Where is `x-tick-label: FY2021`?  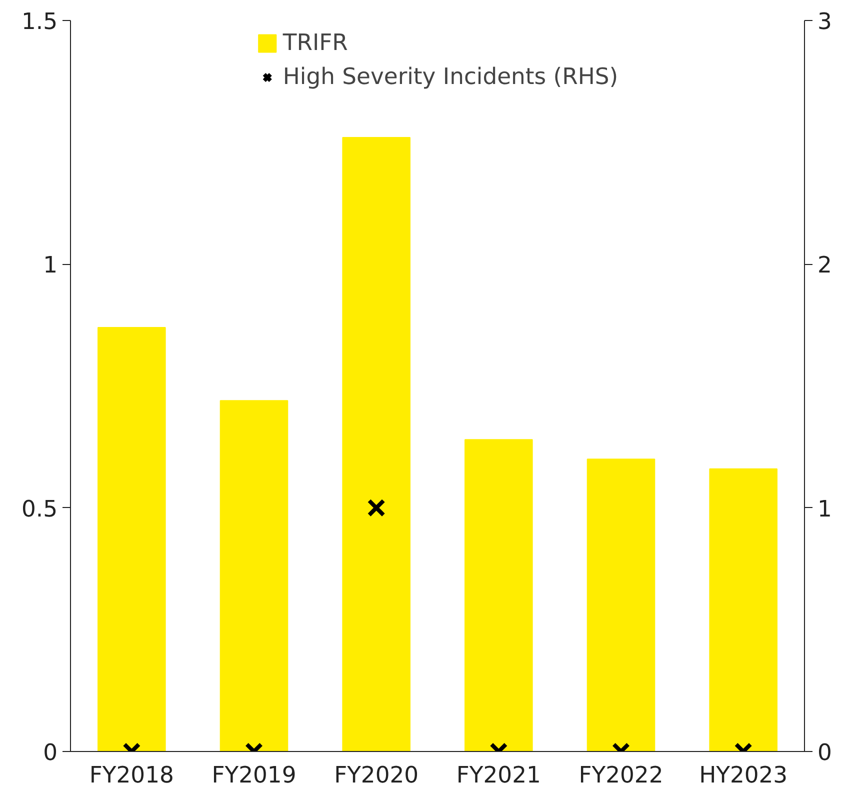
x-tick-label: FY2021 is located at coordinates (498, 775).